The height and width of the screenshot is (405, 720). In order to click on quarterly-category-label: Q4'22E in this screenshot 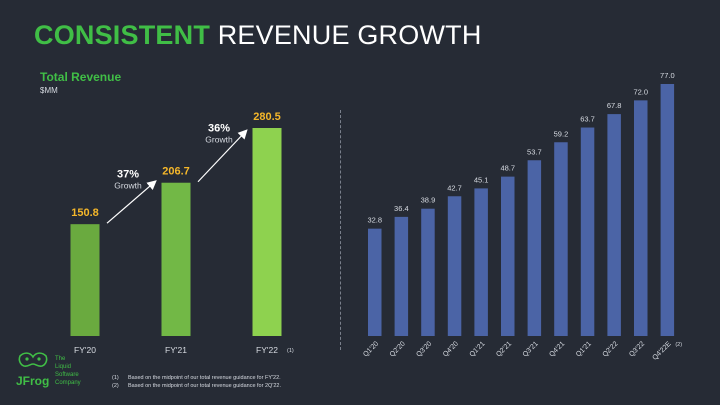, I will do `click(662, 351)`.